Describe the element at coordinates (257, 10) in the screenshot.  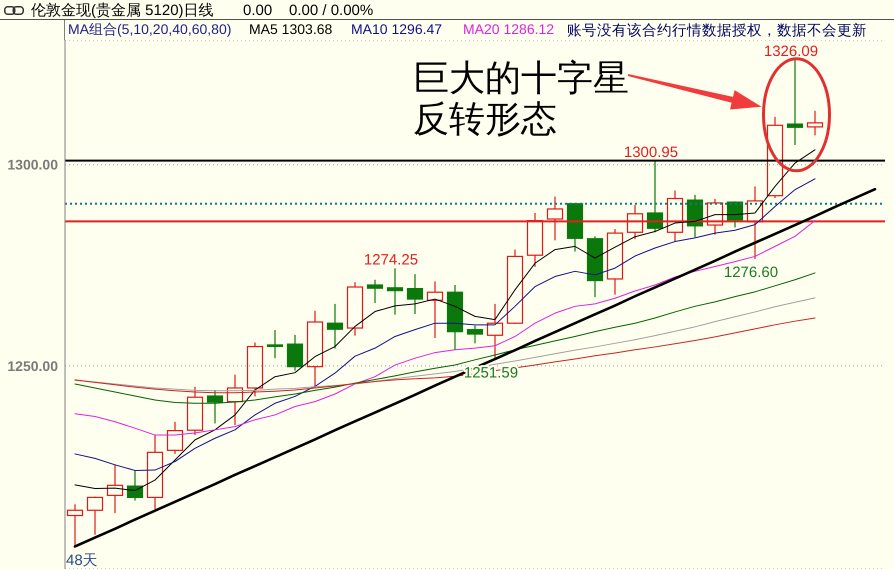
I see `text: 0.00` at that location.